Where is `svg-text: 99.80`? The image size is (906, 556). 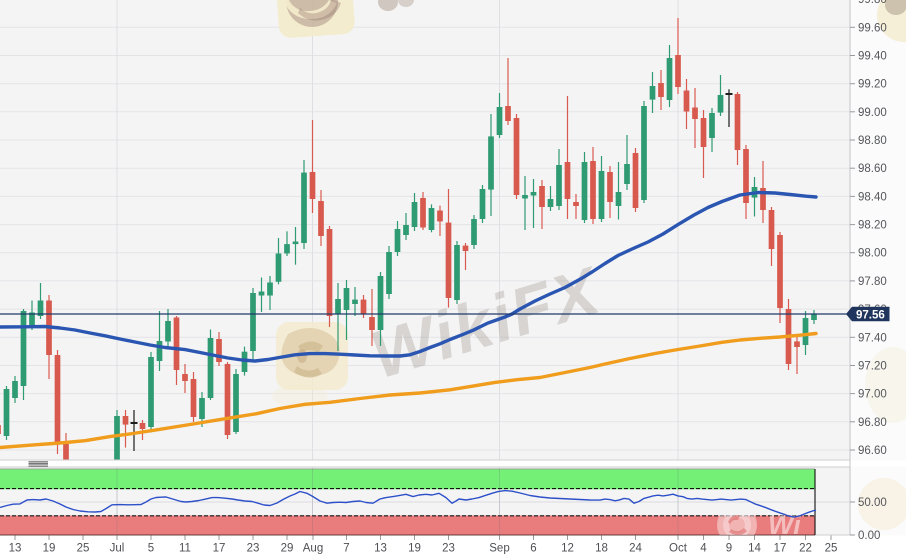 svg-text: 99.80 is located at coordinates (872, 3).